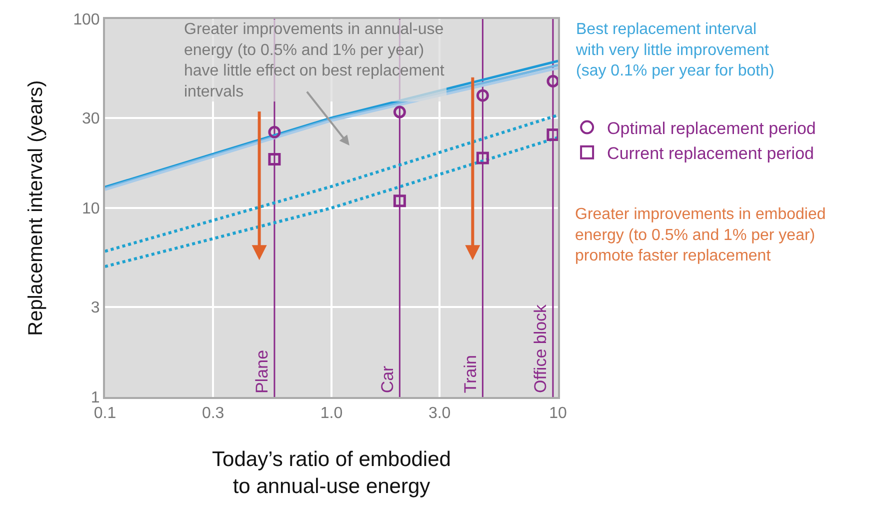 Image resolution: width=883 pixels, height=514 pixels. I want to click on text: Greater improvements in embodied energy (to 0.5% and 1% per year) promote faster replacement, so click(700, 235).